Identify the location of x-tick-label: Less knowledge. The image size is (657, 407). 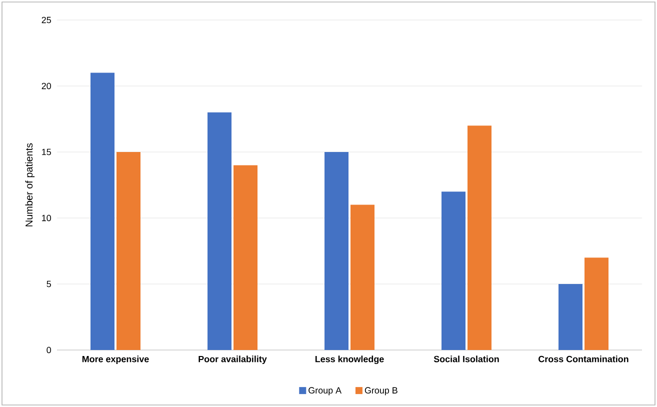
(349, 360).